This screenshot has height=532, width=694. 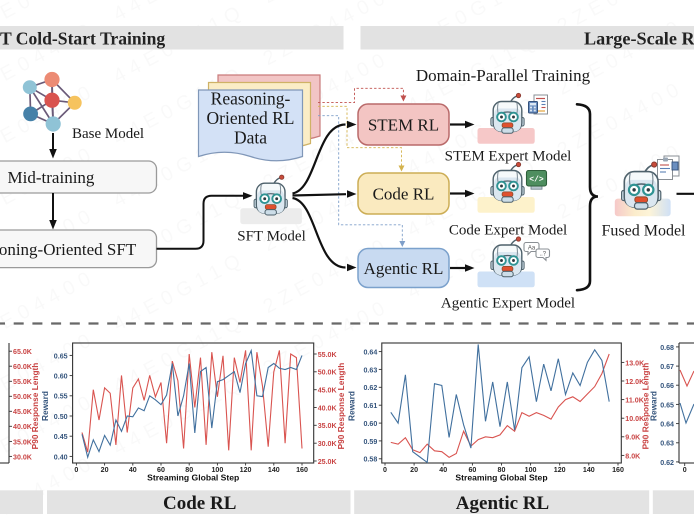 What do you see at coordinates (271, 237) in the screenshot?
I see `svg-text: SFT Model` at bounding box center [271, 237].